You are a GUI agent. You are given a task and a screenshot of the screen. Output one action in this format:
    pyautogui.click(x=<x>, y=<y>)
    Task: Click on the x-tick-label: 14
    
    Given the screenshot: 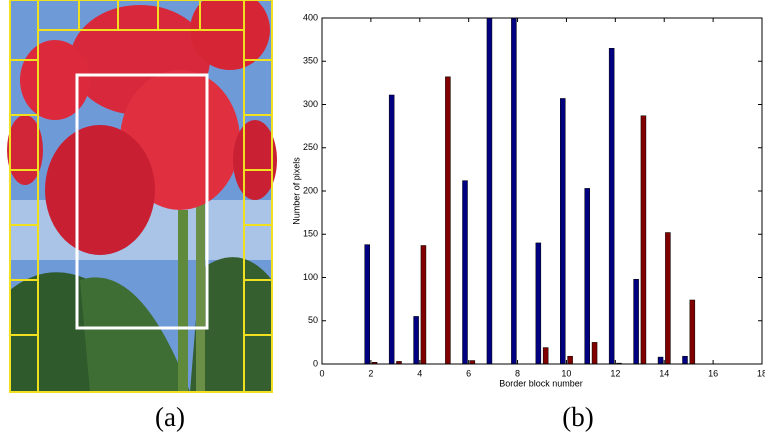 What is the action you would take?
    pyautogui.click(x=664, y=373)
    